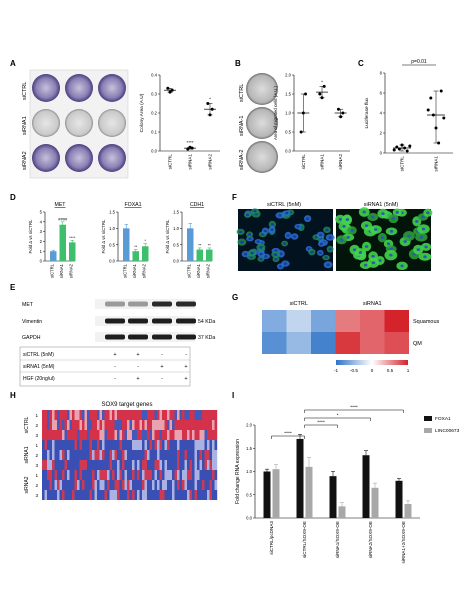  What do you see at coordinates (381, 133) in the screenshot?
I see `panel-c-y-tick-label: 2` at bounding box center [381, 133].